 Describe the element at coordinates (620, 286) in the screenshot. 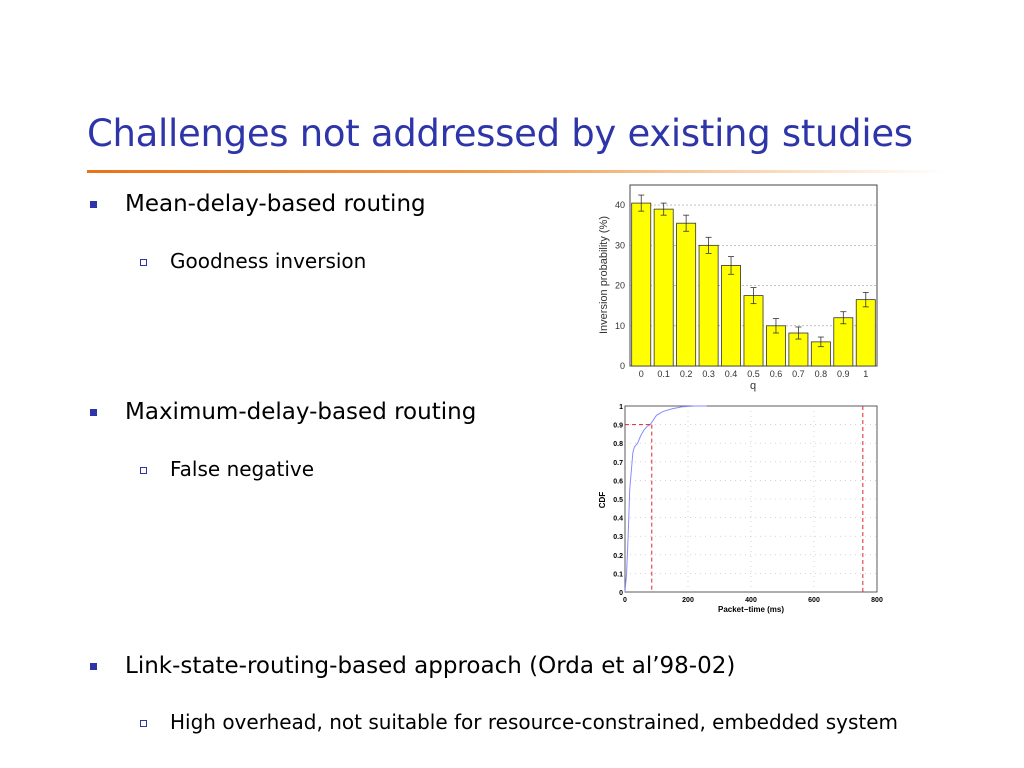

I see `chart1-ytick-label: 20` at that location.